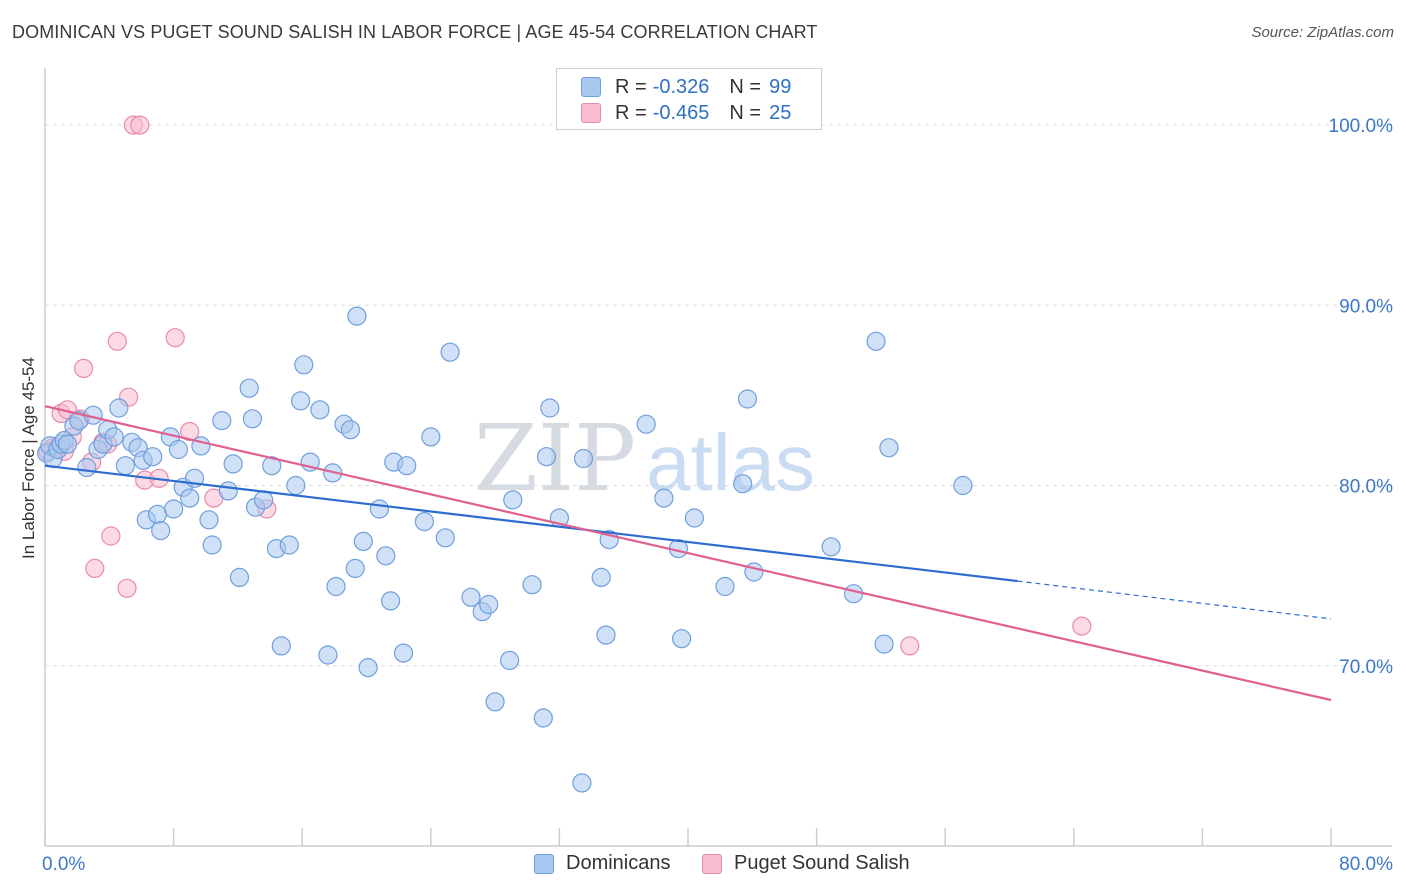 This screenshot has height=892, width=1406. What do you see at coordinates (806, 863) in the screenshot?
I see `legend-item-puget-sound-salish: Puget Sound Salish` at bounding box center [806, 863].